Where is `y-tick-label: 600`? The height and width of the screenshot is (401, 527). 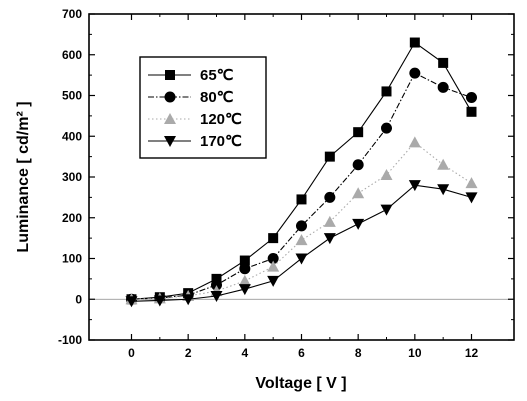 y-tick-label: 600 is located at coordinates (72, 55).